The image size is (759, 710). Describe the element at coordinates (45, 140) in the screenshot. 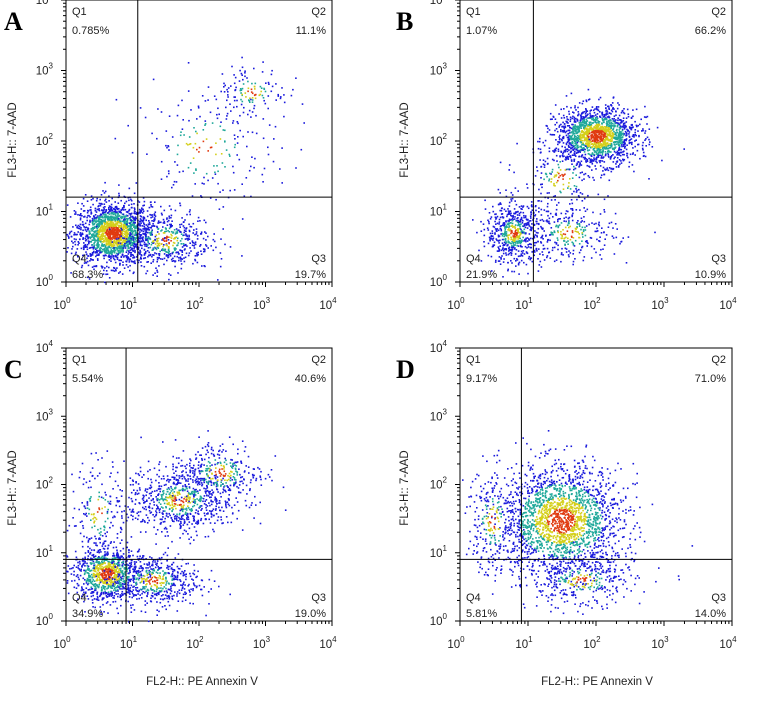

I see `y-tick-label: 10²` at that location.